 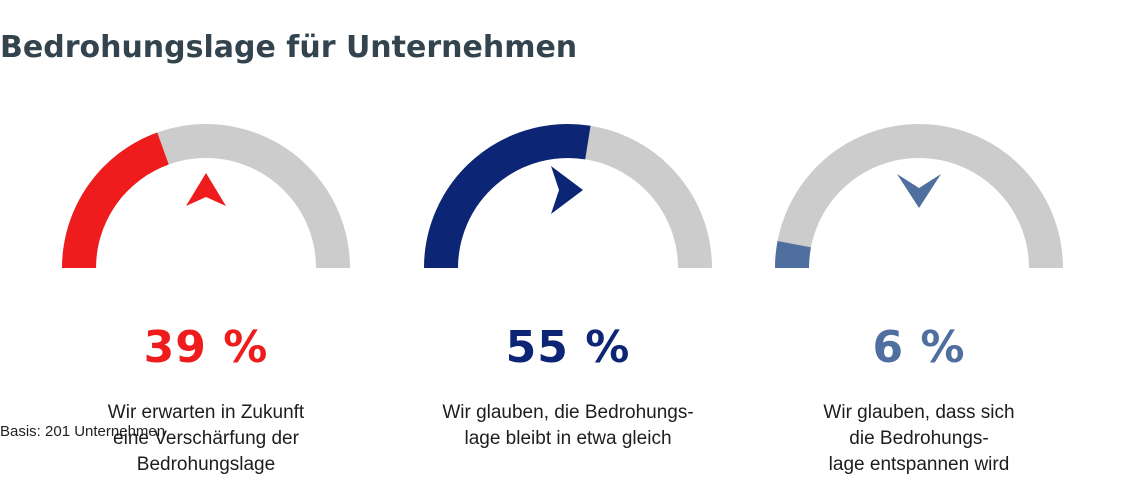 I want to click on caption-line: Wir erwarten in Zukunft, so click(x=206, y=412).